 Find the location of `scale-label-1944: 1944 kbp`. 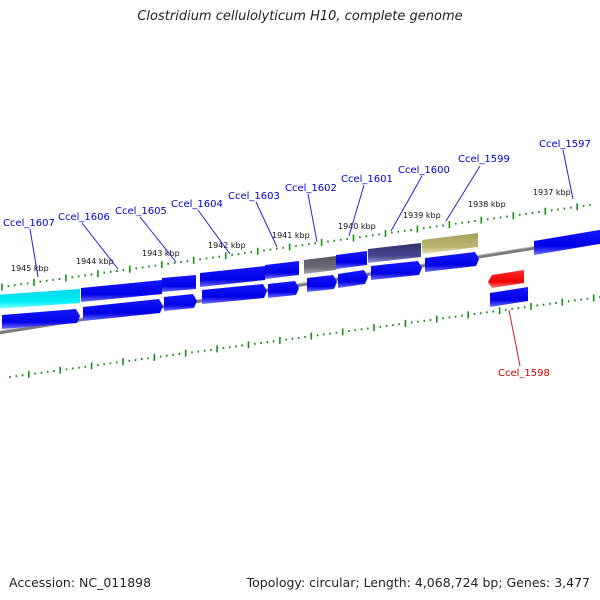

scale-label-1944: 1944 kbp is located at coordinates (95, 261).